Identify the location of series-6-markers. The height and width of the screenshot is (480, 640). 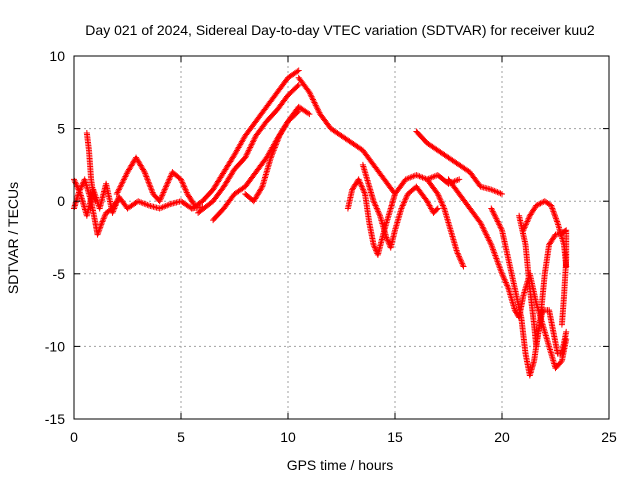
(248, 149).